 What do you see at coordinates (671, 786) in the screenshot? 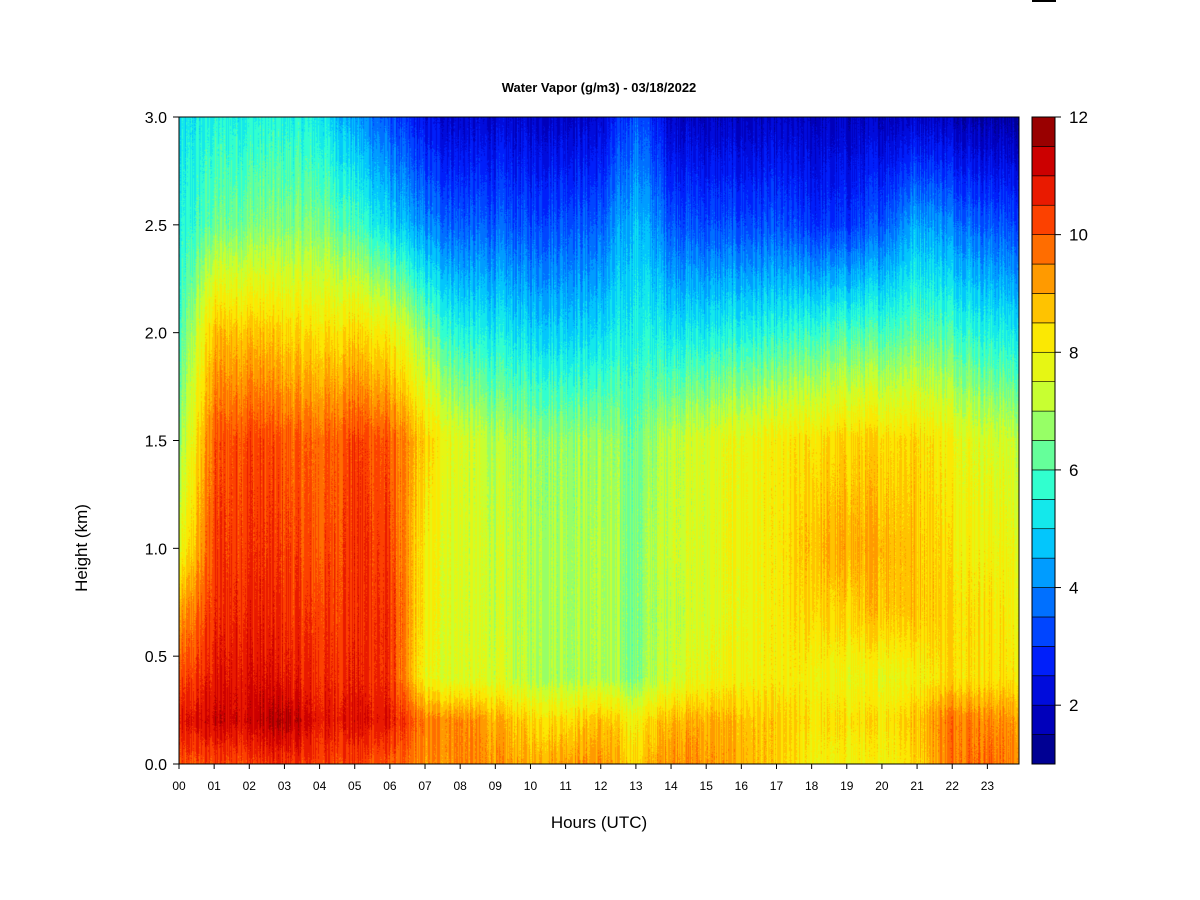
I see `x-tick-label: 14` at bounding box center [671, 786].